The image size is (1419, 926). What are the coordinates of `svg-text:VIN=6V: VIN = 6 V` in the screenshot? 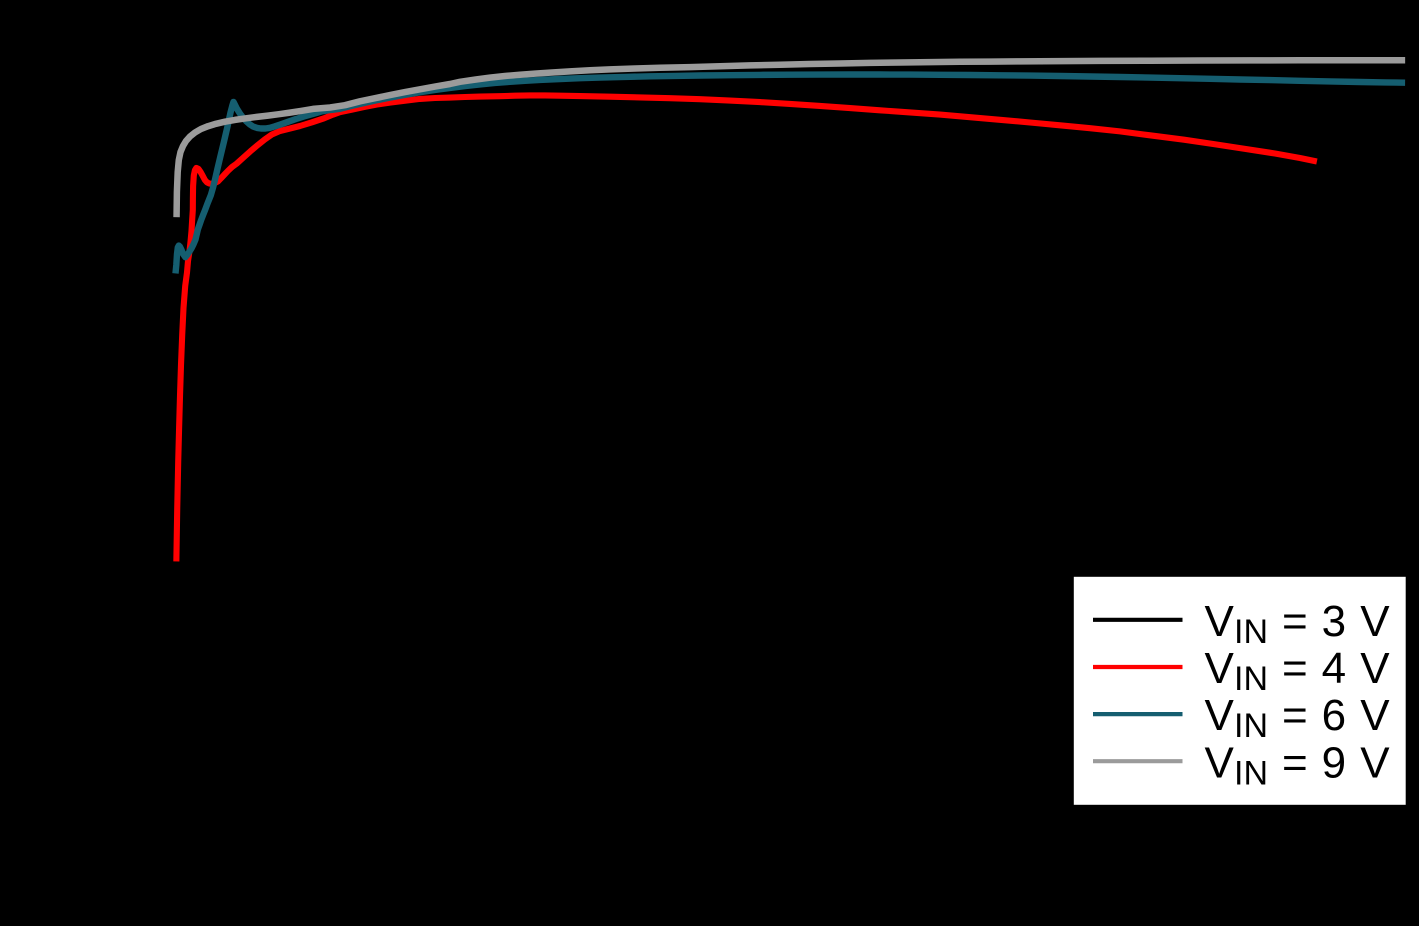 It's located at (1298, 718).